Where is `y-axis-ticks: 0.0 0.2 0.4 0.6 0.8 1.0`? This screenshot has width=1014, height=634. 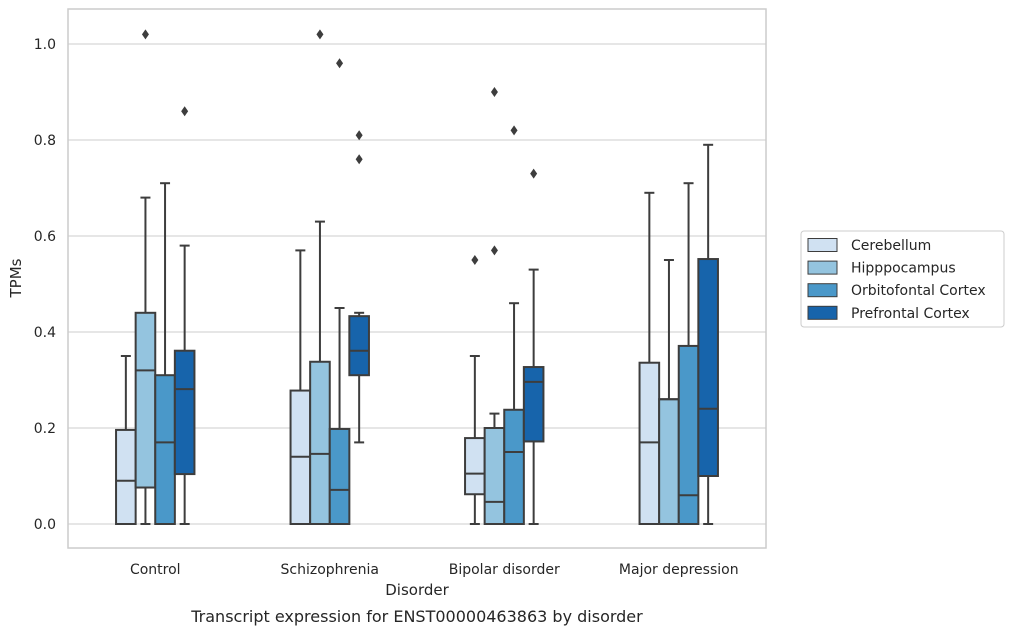 y-axis-ticks: 0.0 0.2 0.4 0.6 0.8 1.0 is located at coordinates (45, 285).